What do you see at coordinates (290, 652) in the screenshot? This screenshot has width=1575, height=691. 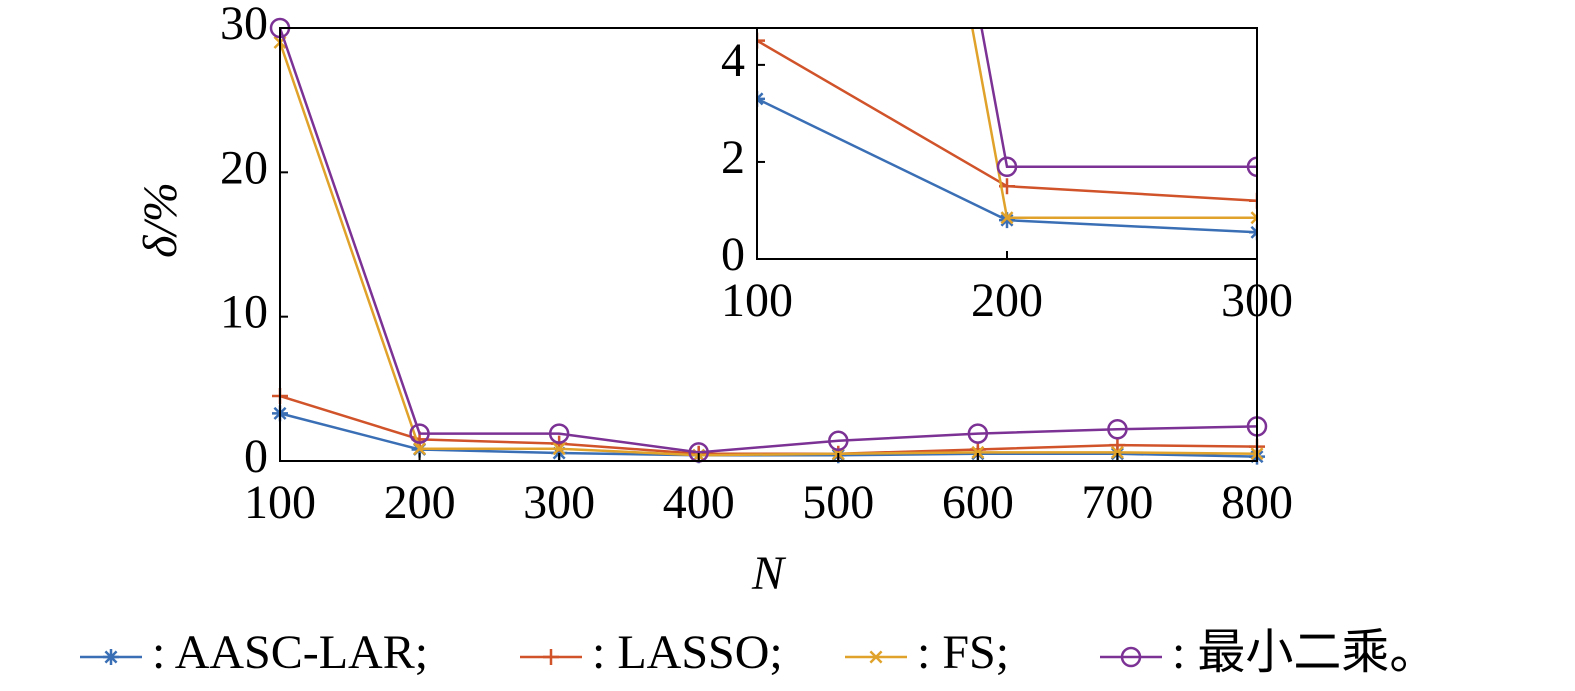 I see `legend-label: : AASC-LAR;` at bounding box center [290, 652].